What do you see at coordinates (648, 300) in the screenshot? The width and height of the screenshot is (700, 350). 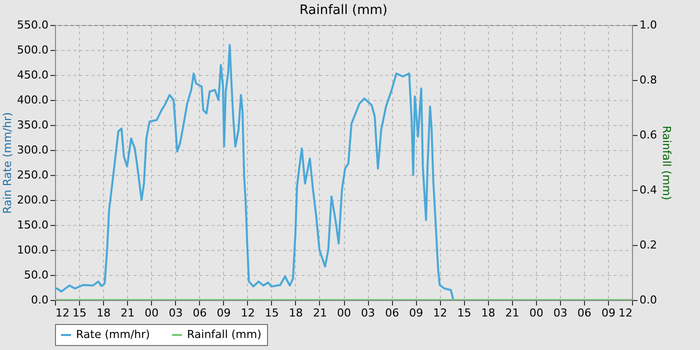 I see `y2-tick-label: 0.0` at bounding box center [648, 300].